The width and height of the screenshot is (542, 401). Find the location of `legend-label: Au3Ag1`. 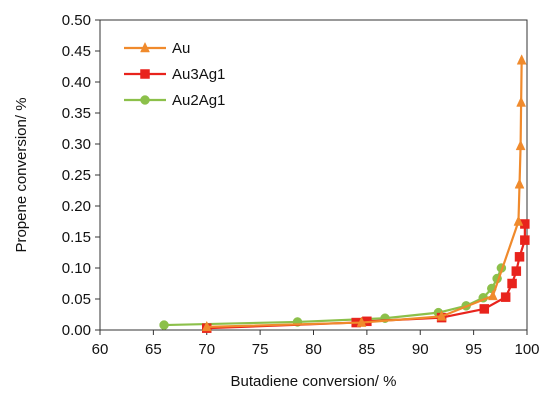

legend-label: Au3Ag1 is located at coordinates (198, 74).